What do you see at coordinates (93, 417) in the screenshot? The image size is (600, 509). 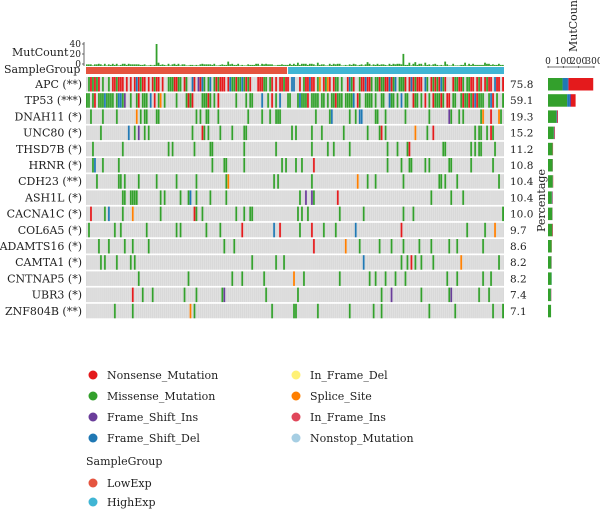 I see `legend-swatch` at bounding box center [93, 417].